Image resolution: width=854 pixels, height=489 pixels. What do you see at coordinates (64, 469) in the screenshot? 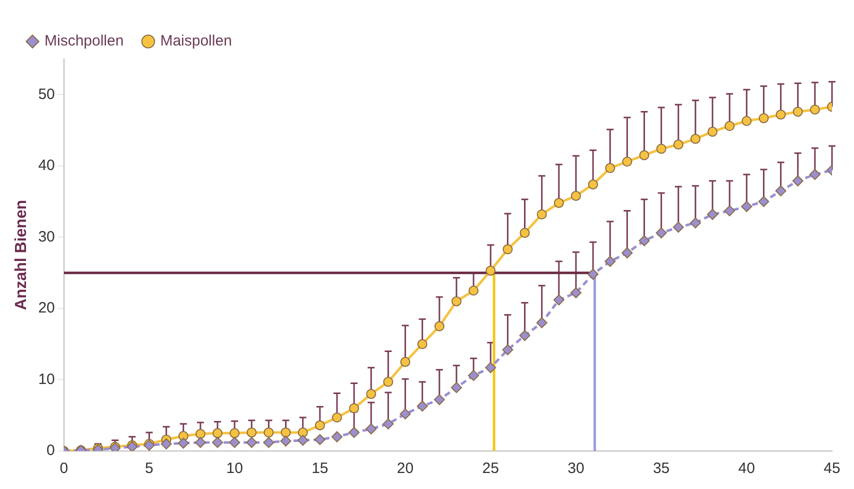
I see `x-tick-label: 0` at bounding box center [64, 469].